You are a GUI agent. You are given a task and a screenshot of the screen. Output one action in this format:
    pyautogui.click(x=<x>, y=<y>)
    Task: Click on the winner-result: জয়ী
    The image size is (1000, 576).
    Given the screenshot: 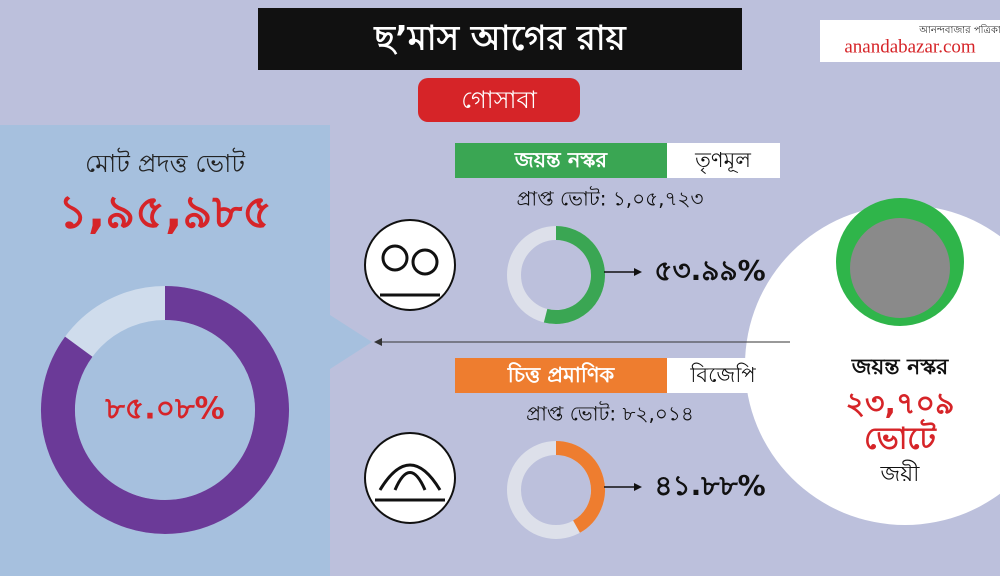 What is the action you would take?
    pyautogui.click(x=900, y=473)
    